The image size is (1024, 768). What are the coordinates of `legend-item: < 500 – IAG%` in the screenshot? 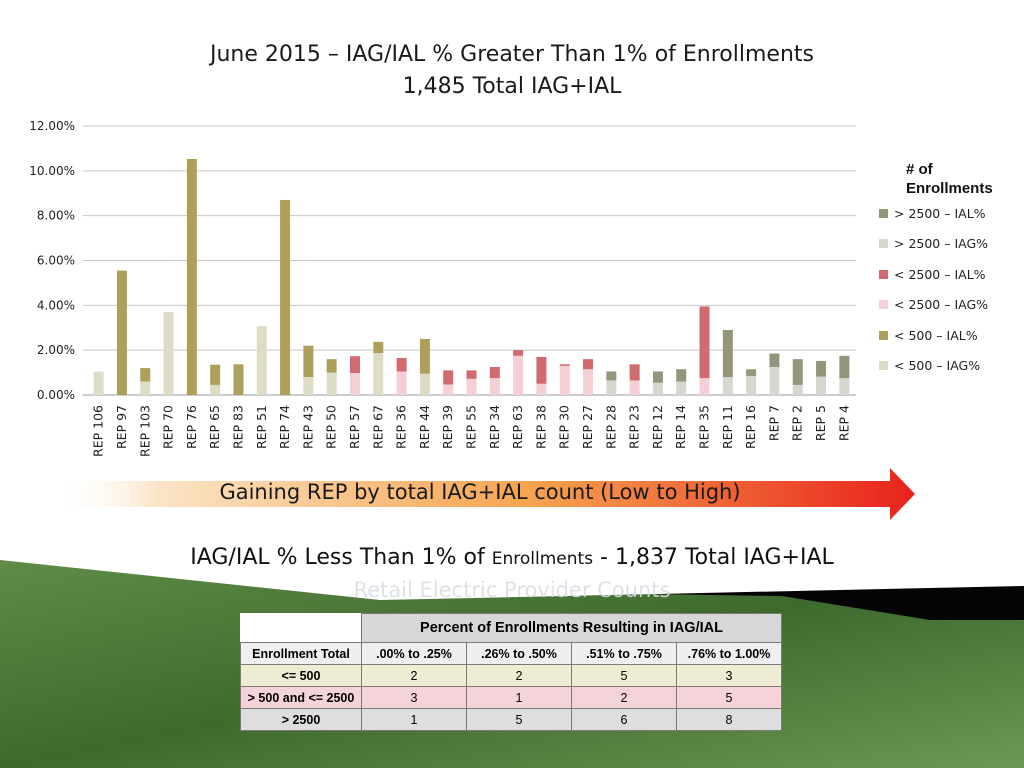 It's located at (929, 366).